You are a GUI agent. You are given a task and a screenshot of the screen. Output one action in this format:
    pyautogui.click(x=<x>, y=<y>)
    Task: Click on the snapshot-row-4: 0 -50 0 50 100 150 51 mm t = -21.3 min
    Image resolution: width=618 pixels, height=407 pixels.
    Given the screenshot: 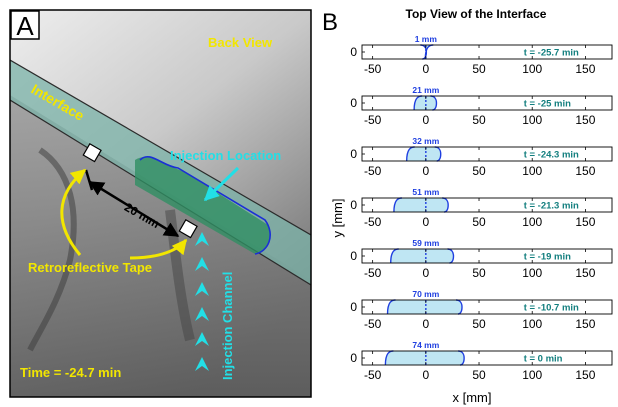 What is the action you would take?
    pyautogui.click(x=481, y=208)
    